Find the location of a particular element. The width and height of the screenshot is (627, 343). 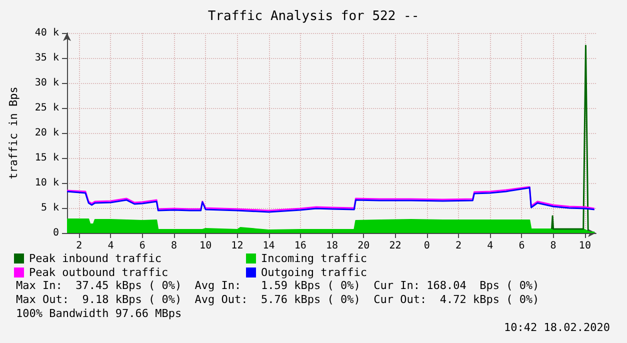

x-tick-label: 20 is located at coordinates (364, 246).